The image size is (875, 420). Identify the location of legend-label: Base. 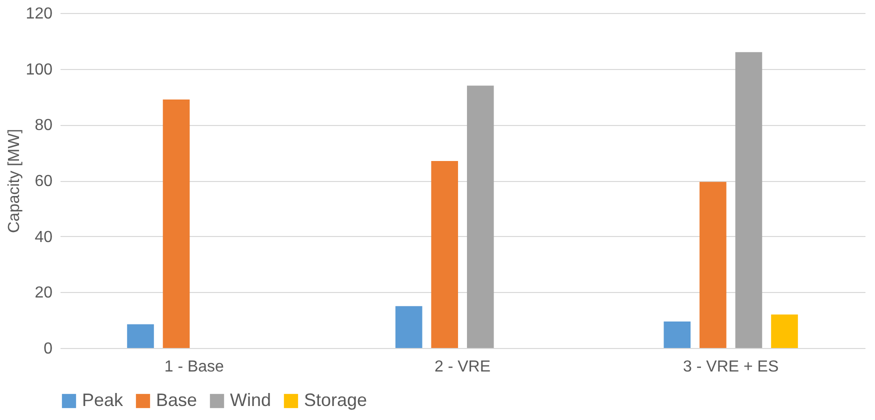
(177, 400).